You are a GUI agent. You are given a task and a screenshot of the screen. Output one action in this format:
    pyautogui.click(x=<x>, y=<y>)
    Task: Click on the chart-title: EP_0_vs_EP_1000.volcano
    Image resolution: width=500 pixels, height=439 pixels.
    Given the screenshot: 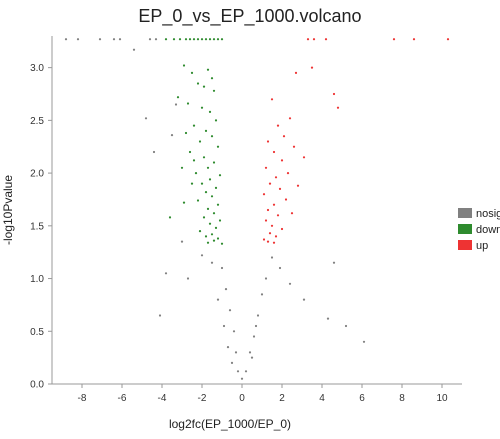 What is the action you would take?
    pyautogui.click(x=249, y=16)
    